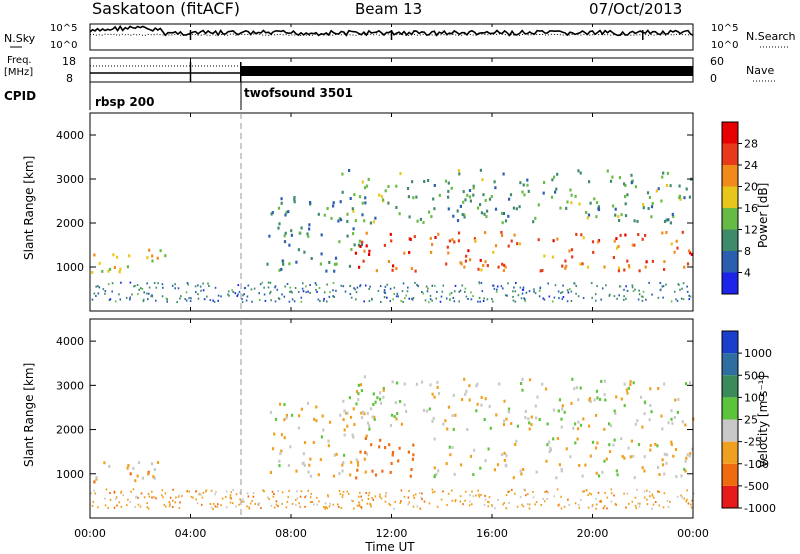 The image size is (800, 554). Describe the element at coordinates (29, 208) in the screenshot. I see `power-ylabel: Slant Range [km]` at that location.